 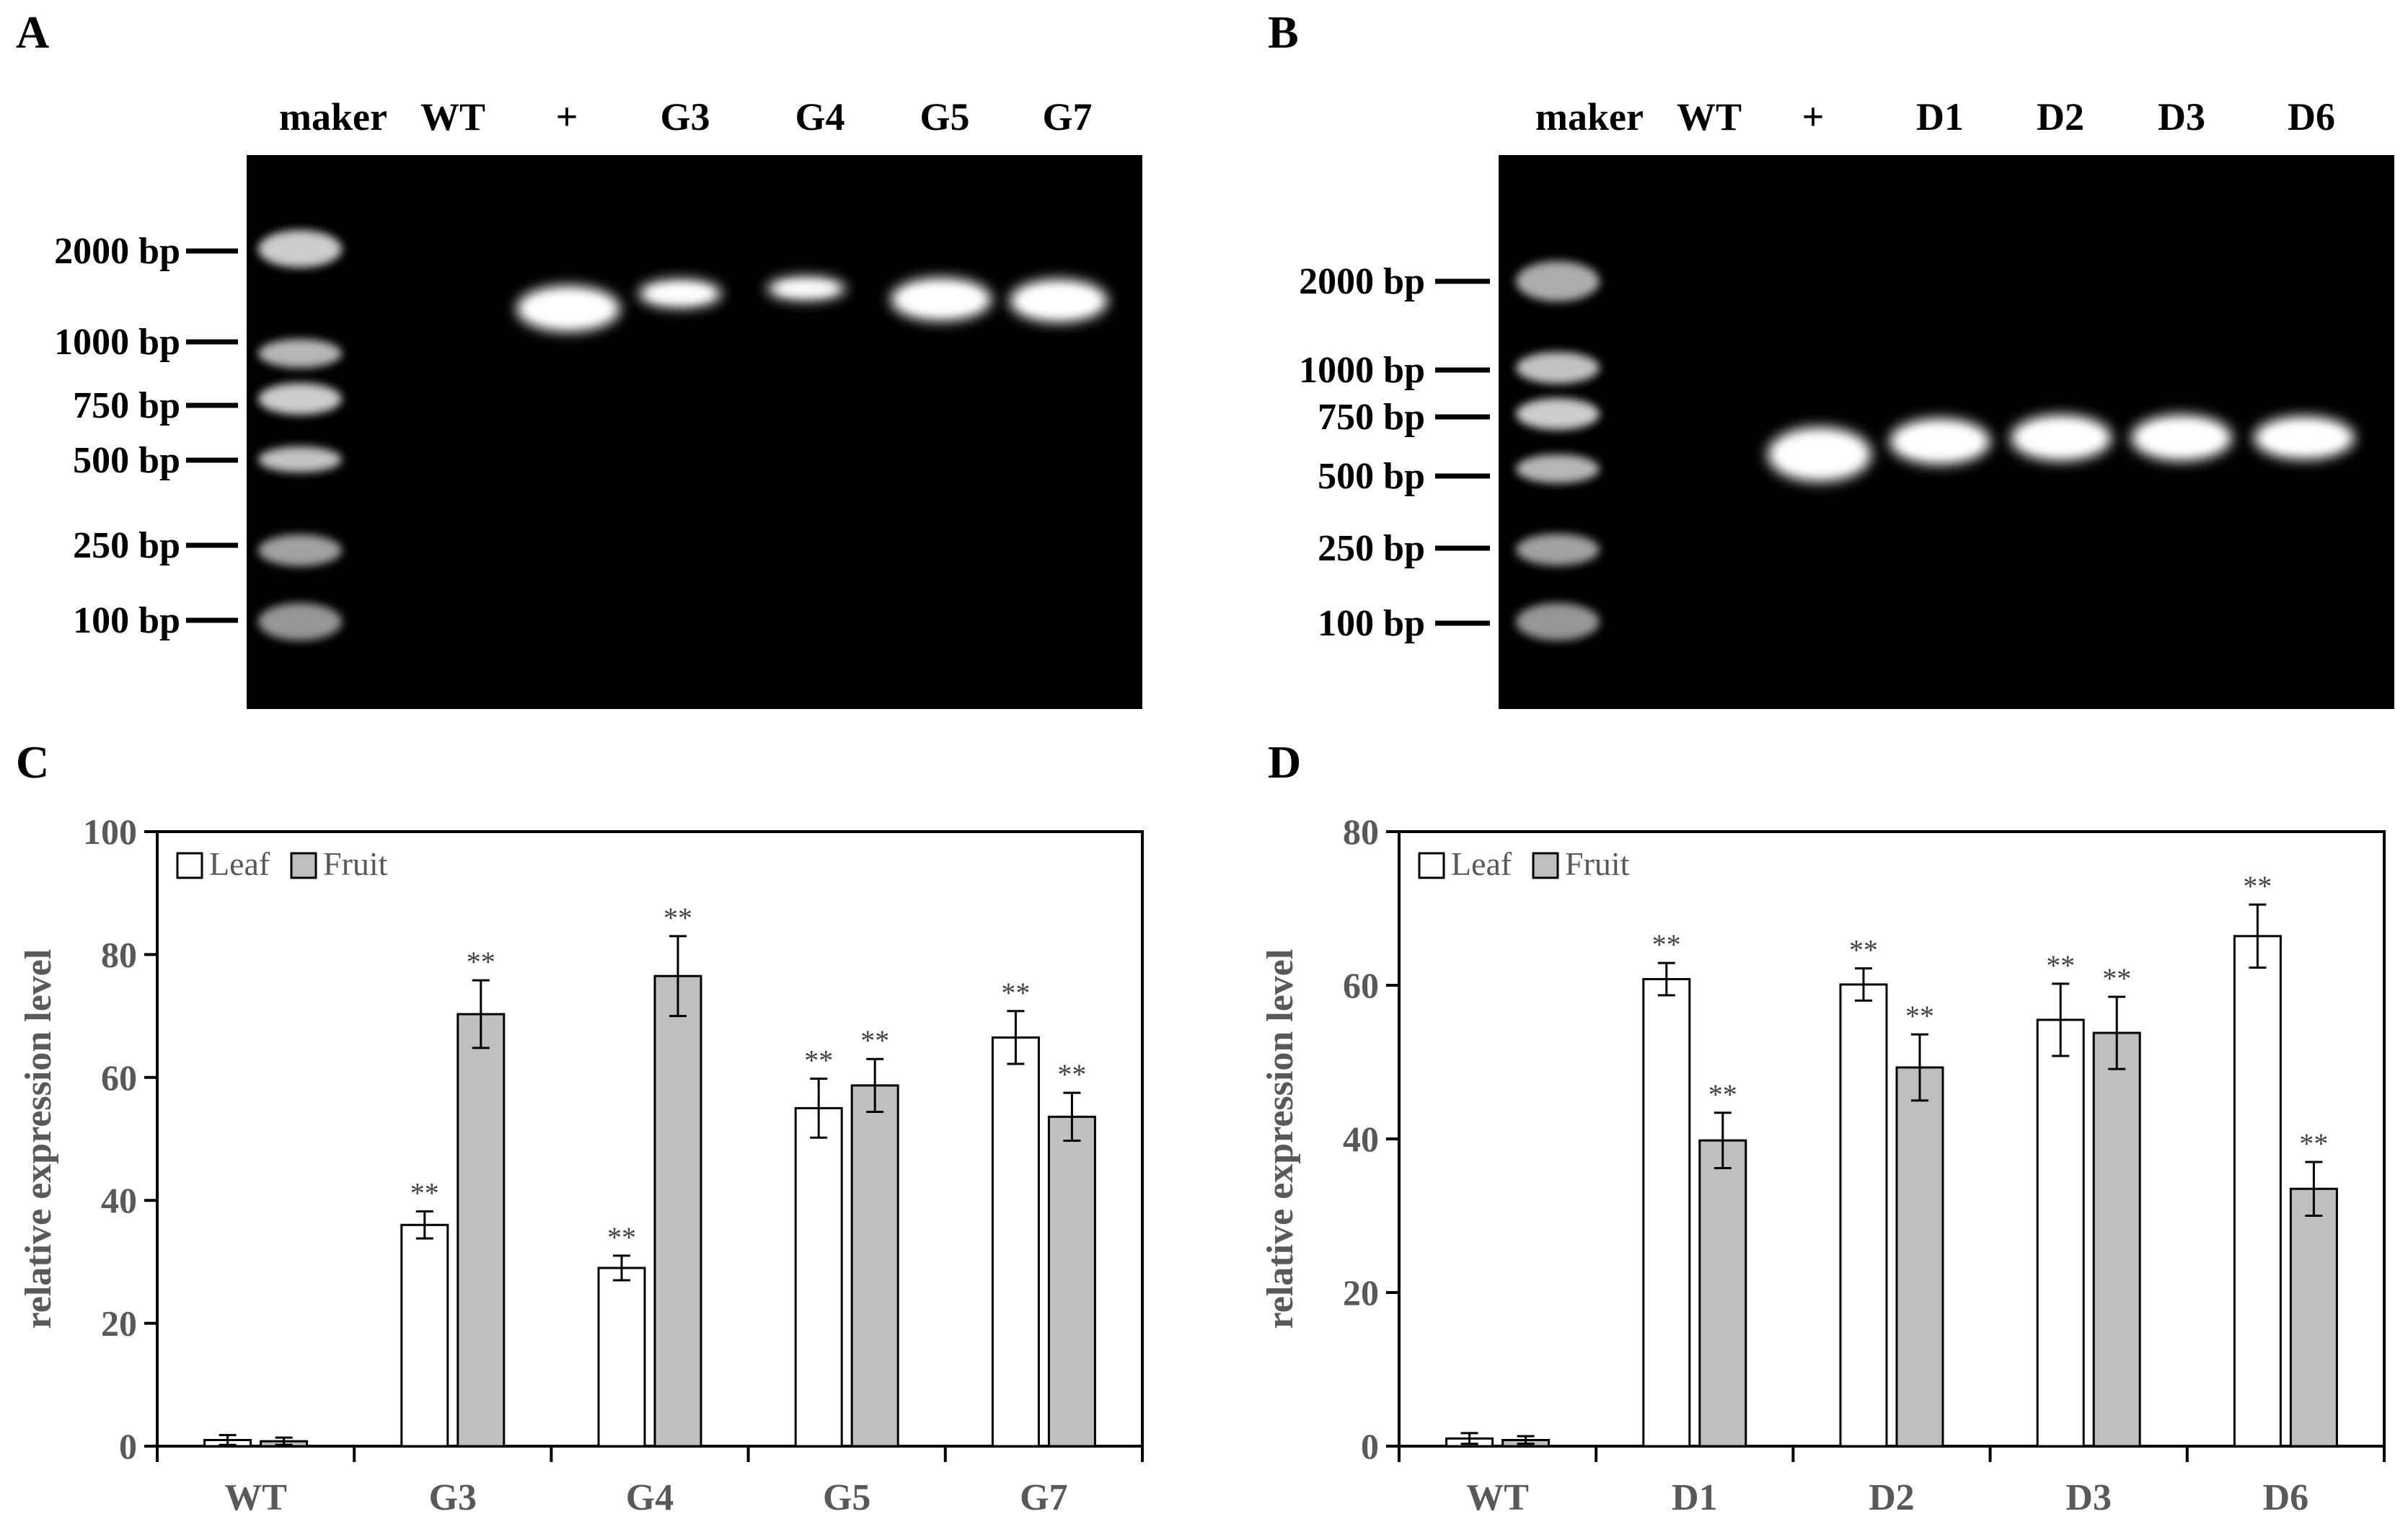 I want to click on panel-letter-c: C, so click(x=33, y=762).